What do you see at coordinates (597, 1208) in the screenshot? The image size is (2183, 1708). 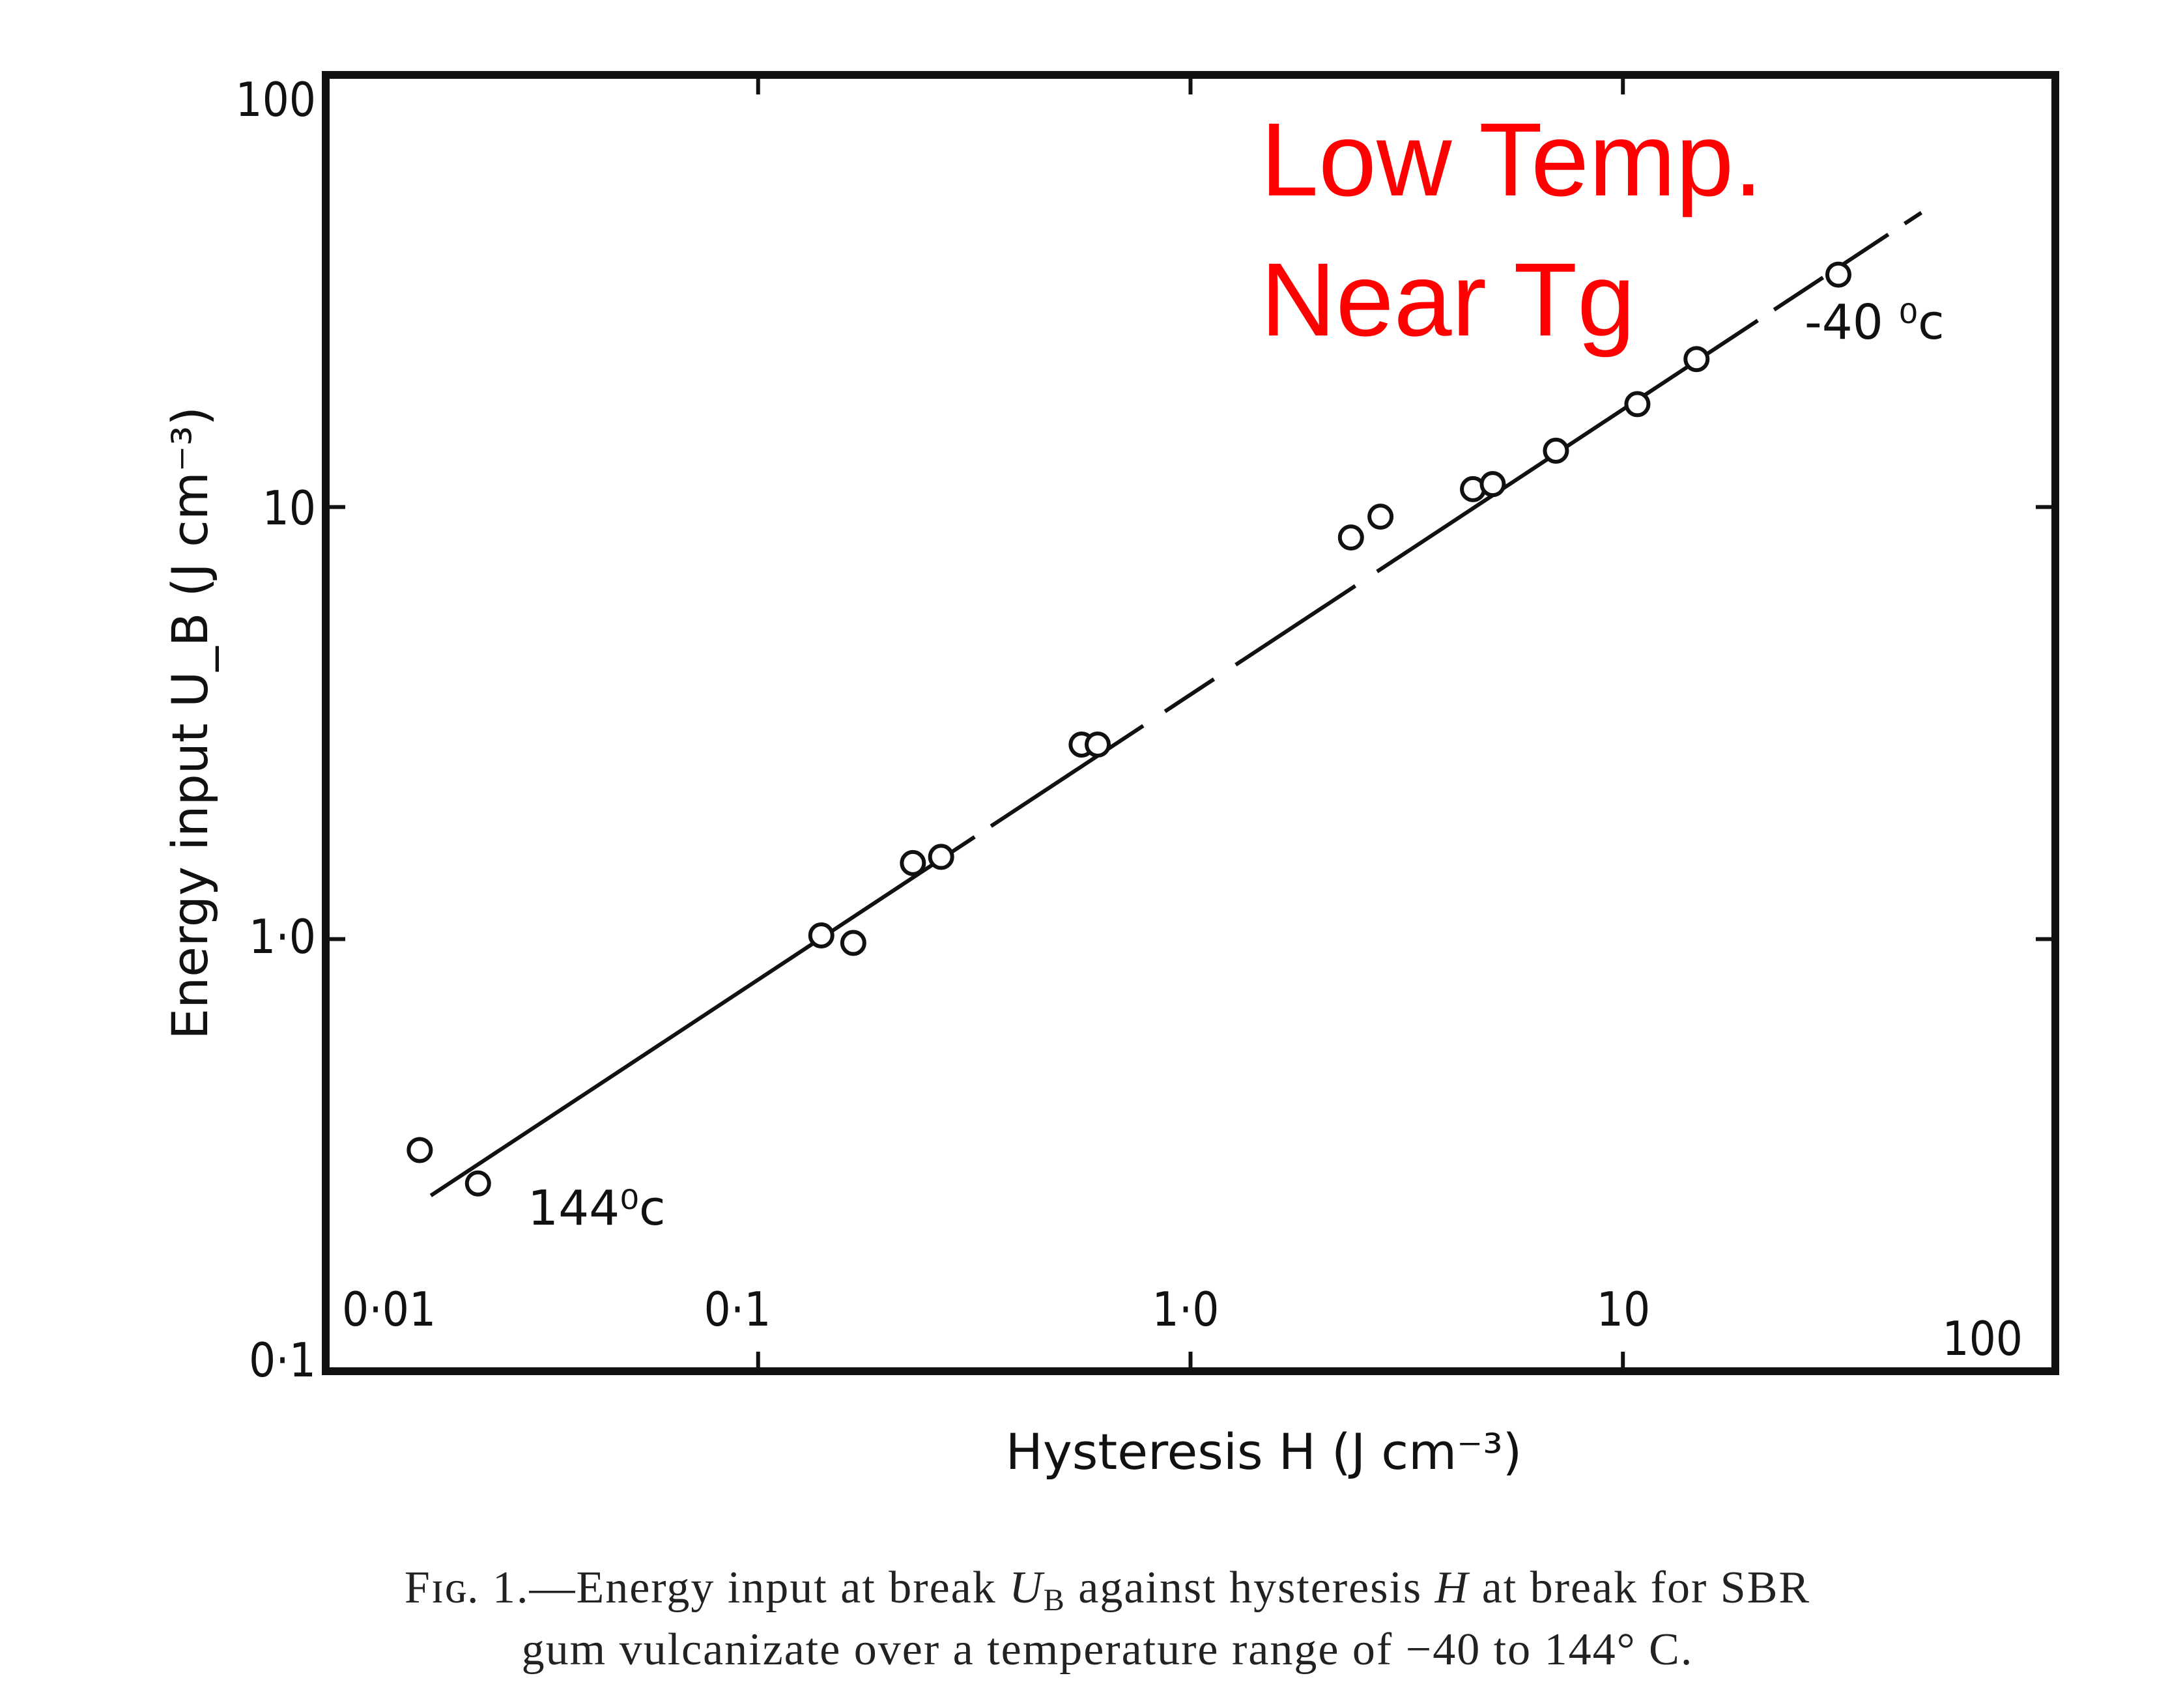 I see `annotation-144c: 144⁰c` at bounding box center [597, 1208].